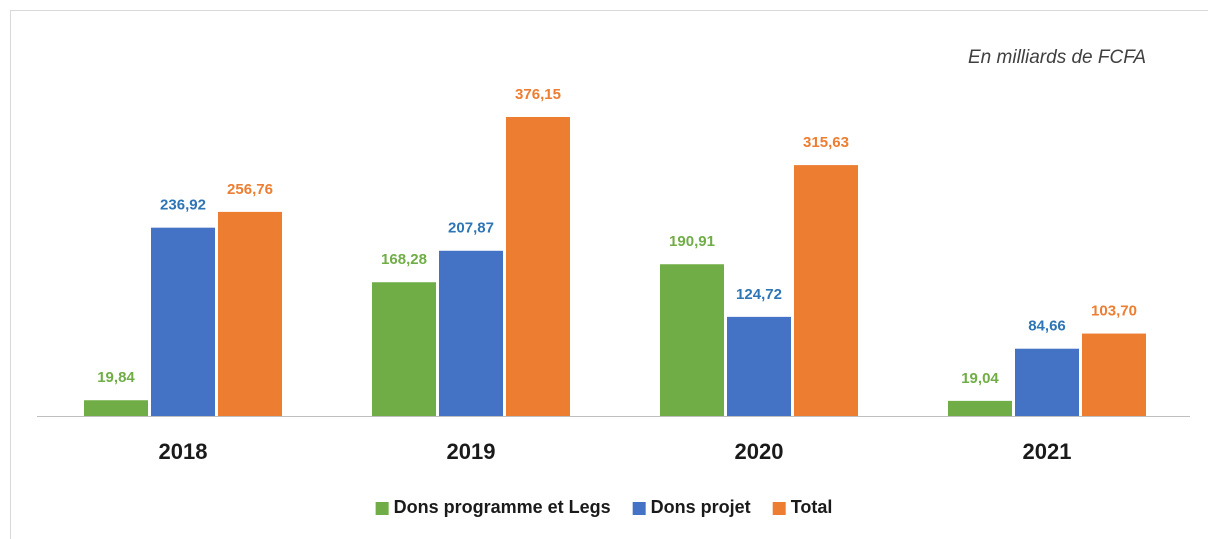 The width and height of the screenshot is (1208, 539). I want to click on x-tick-label: 2020, so click(759, 451).